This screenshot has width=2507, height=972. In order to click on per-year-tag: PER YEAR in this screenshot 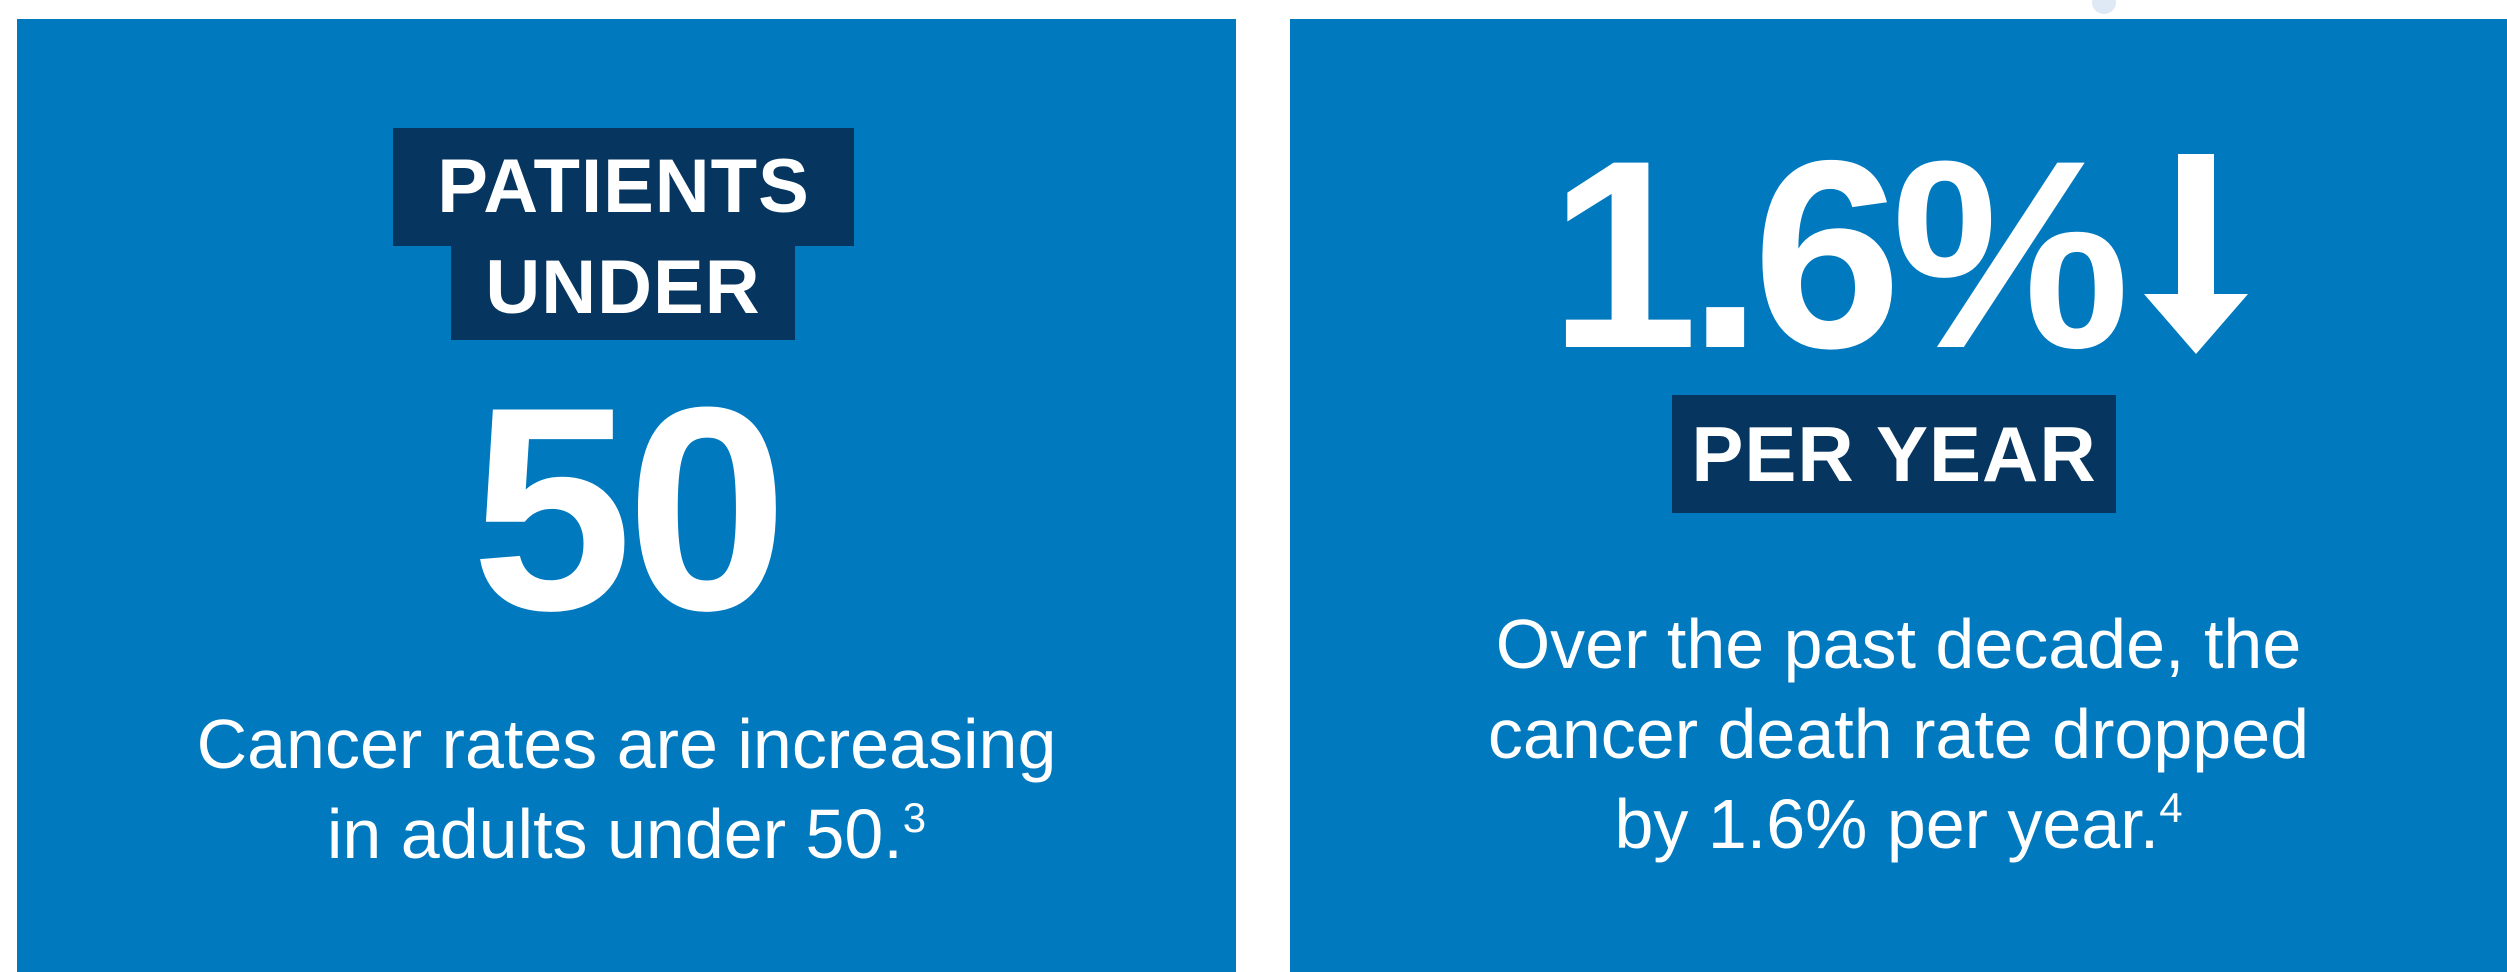, I will do `click(1894, 454)`.